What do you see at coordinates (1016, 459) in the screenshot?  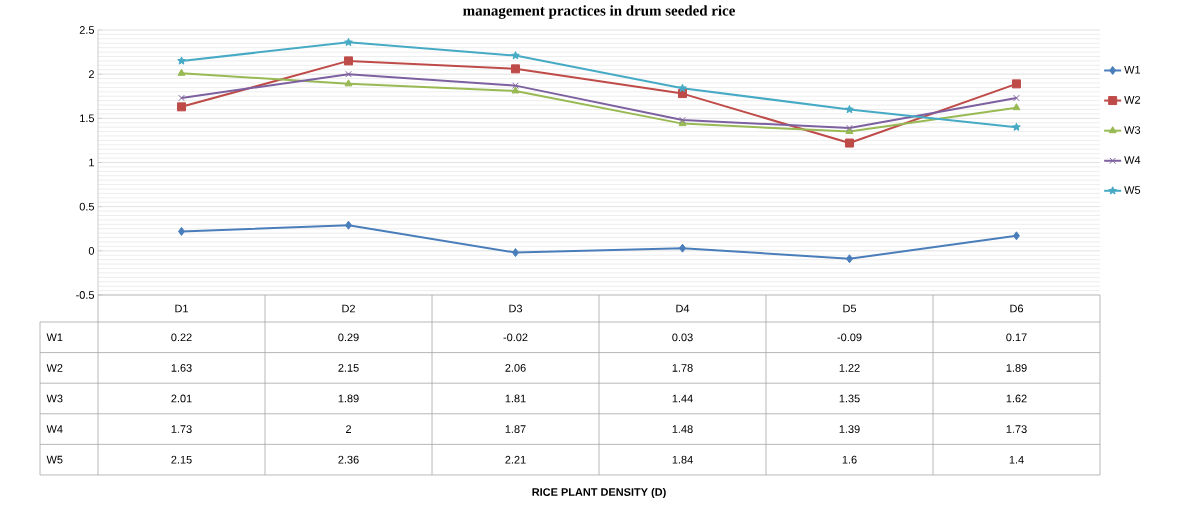 I see `data-label: 1.4` at bounding box center [1016, 459].